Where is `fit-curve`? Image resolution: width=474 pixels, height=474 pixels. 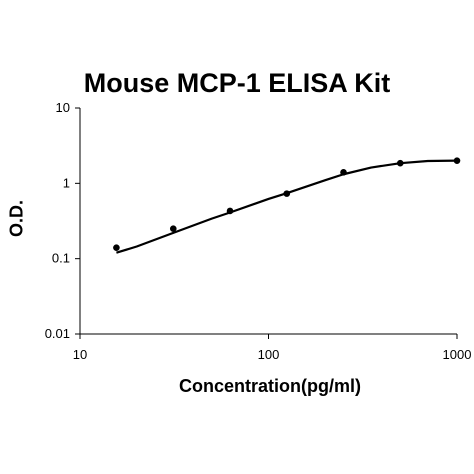 fit-curve is located at coordinates (287, 206).